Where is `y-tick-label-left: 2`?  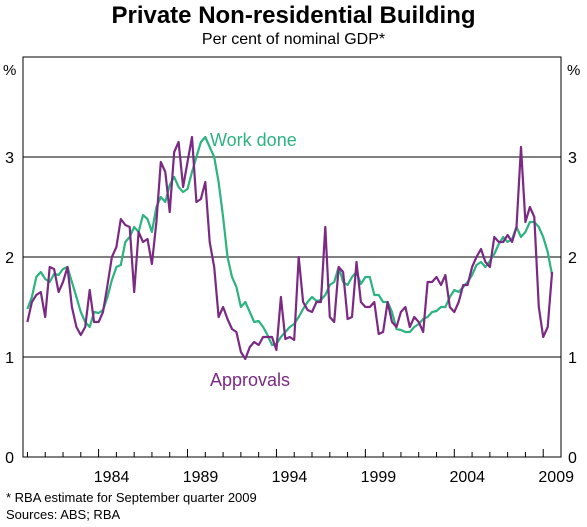 y-tick-label-left: 2 is located at coordinates (9, 258).